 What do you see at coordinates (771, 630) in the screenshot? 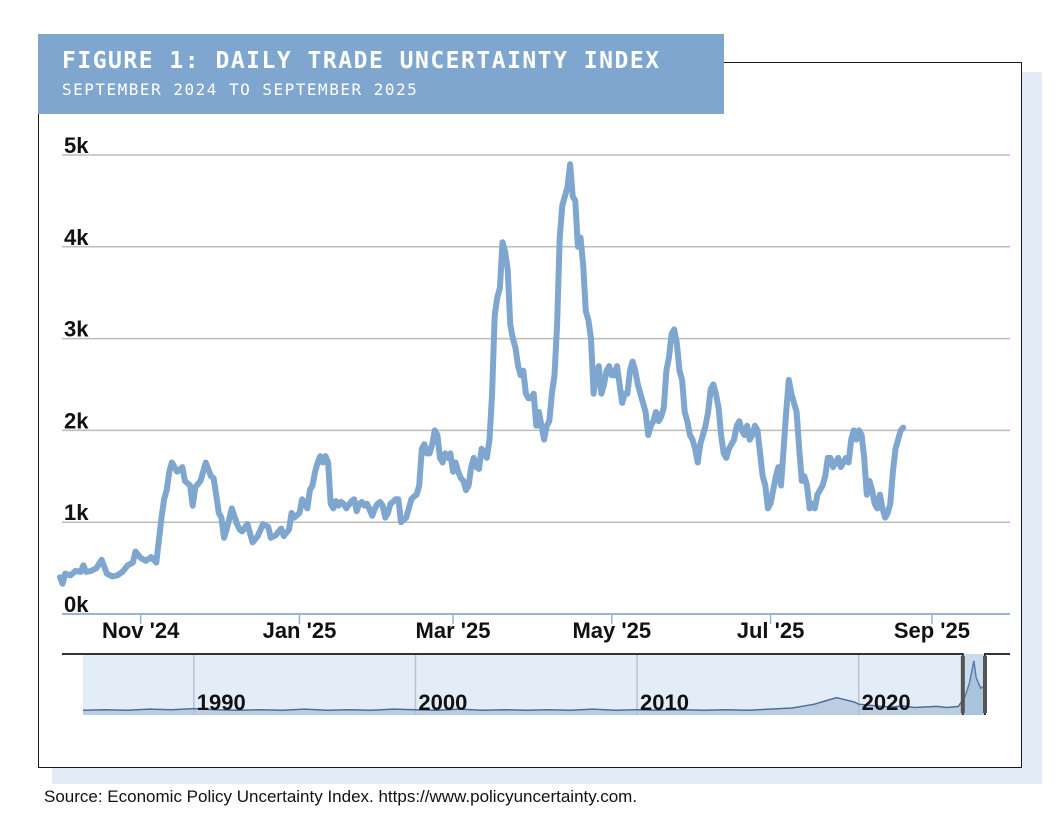
I see `x-tick-label: Jul '25` at bounding box center [771, 630].